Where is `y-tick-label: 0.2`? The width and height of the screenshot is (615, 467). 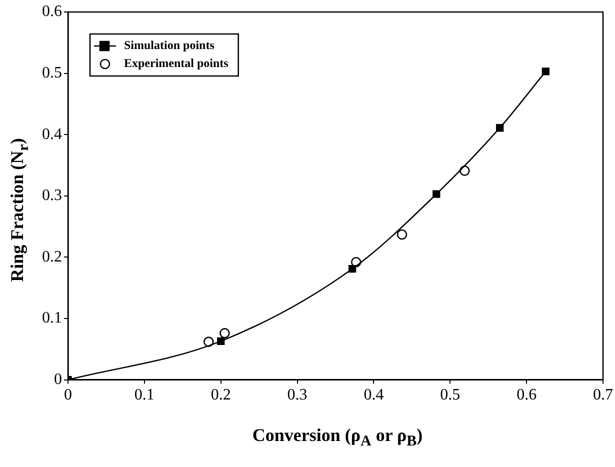 y-tick-label: 0.2 is located at coordinates (52, 257).